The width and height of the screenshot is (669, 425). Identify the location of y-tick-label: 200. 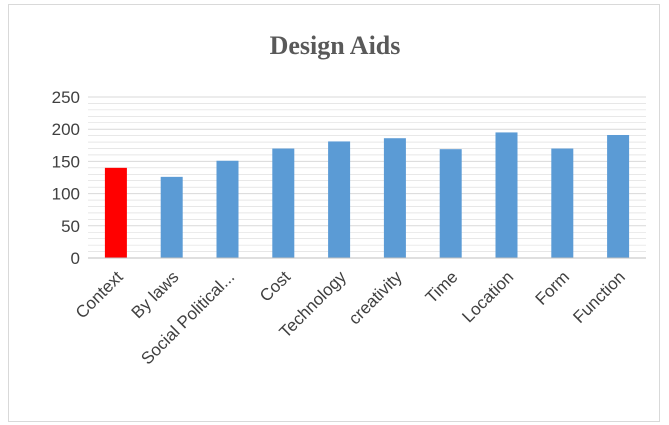
(66, 129).